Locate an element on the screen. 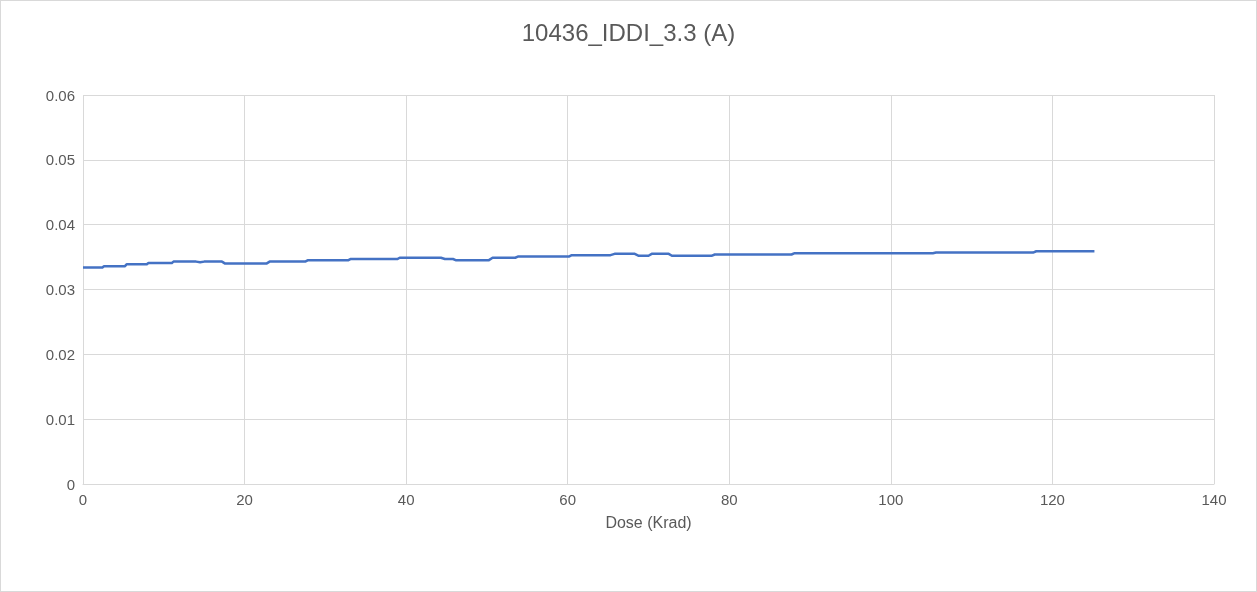 The height and width of the screenshot is (592, 1257). y-tick-label: 0.06 is located at coordinates (60, 95).